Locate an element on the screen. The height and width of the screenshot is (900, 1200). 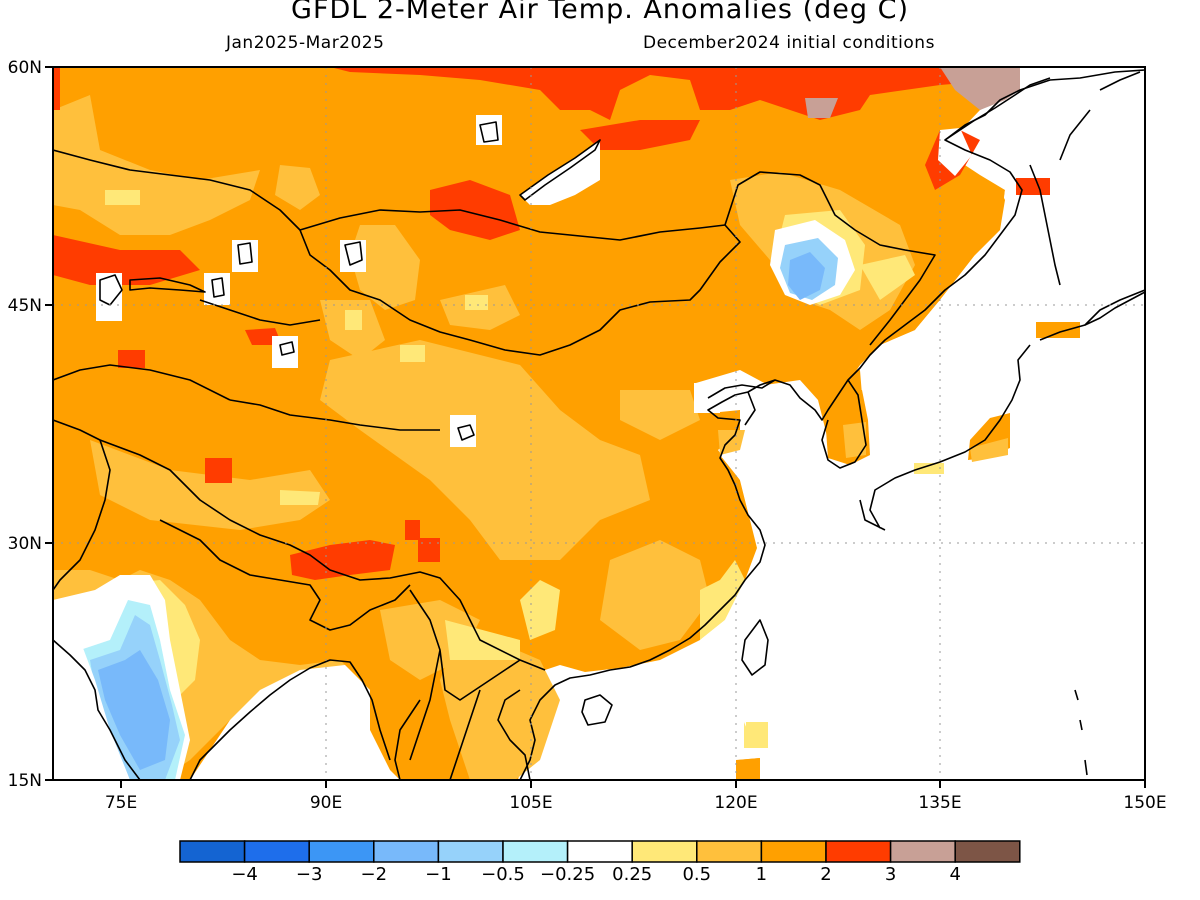
lat-tick-label: 15N is located at coordinates (25, 781).